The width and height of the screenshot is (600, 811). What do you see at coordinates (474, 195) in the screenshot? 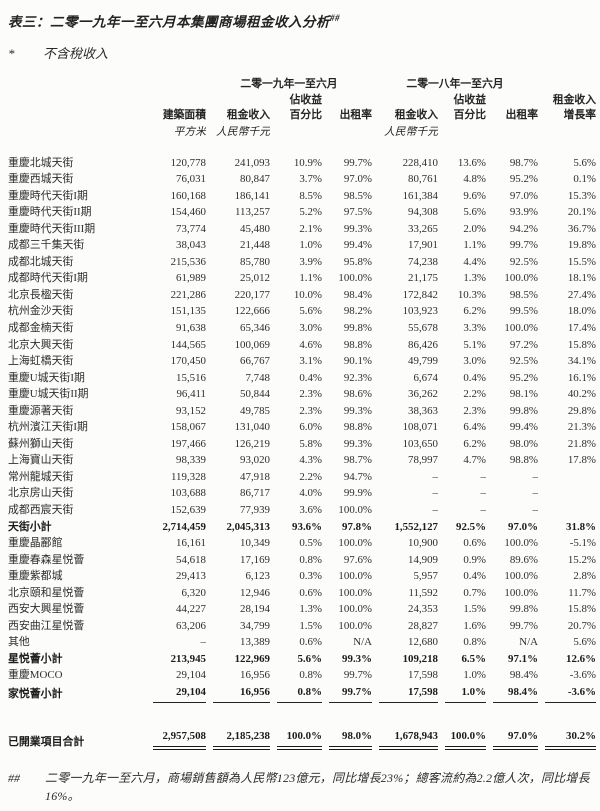
I see `cell-value: 9.6%` at bounding box center [474, 195].